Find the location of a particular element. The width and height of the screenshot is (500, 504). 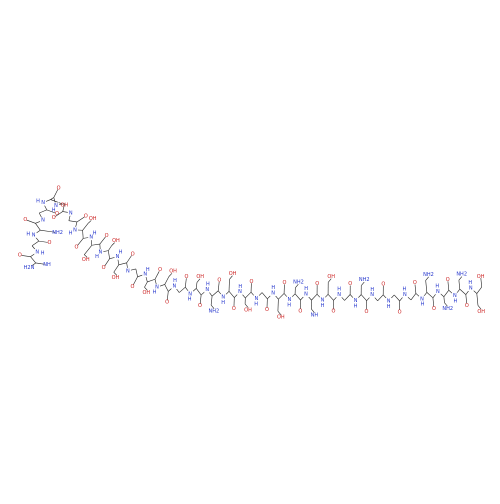

oxygen-label: OH is located at coordinates (481, 277).